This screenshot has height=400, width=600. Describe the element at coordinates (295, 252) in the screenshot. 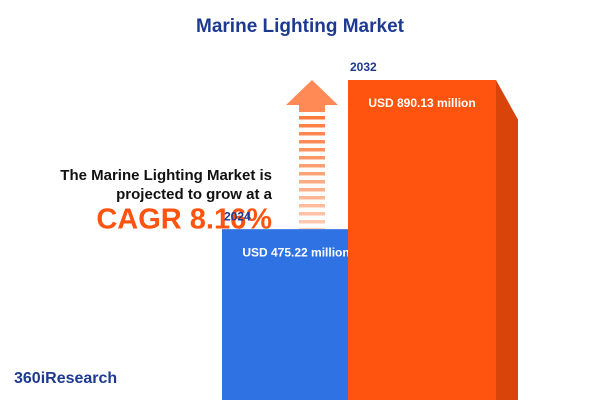

I see `value-label: USD 475.22 million` at that location.